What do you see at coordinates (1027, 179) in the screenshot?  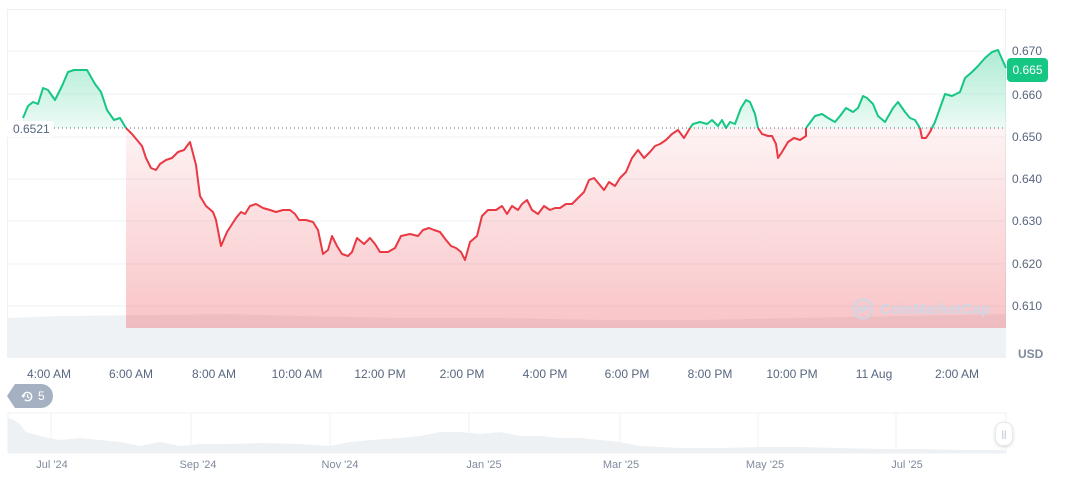 I see `y-axis-label: 0.640` at bounding box center [1027, 179].